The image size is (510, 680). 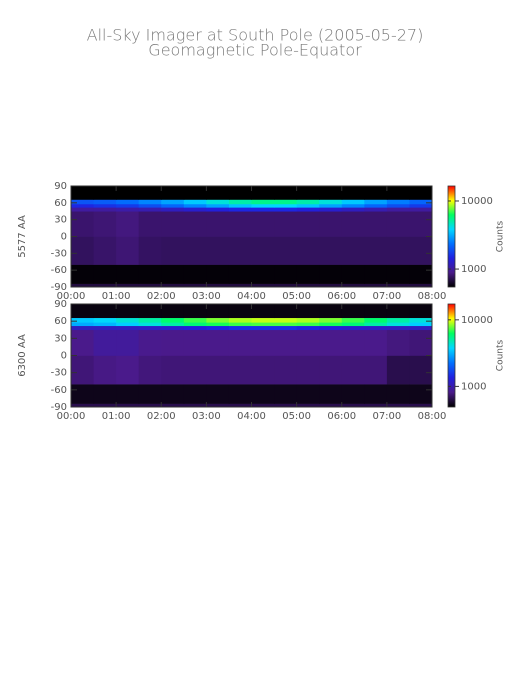 What do you see at coordinates (60, 220) in the screenshot?
I see `y-tick-label: 30` at bounding box center [60, 220].